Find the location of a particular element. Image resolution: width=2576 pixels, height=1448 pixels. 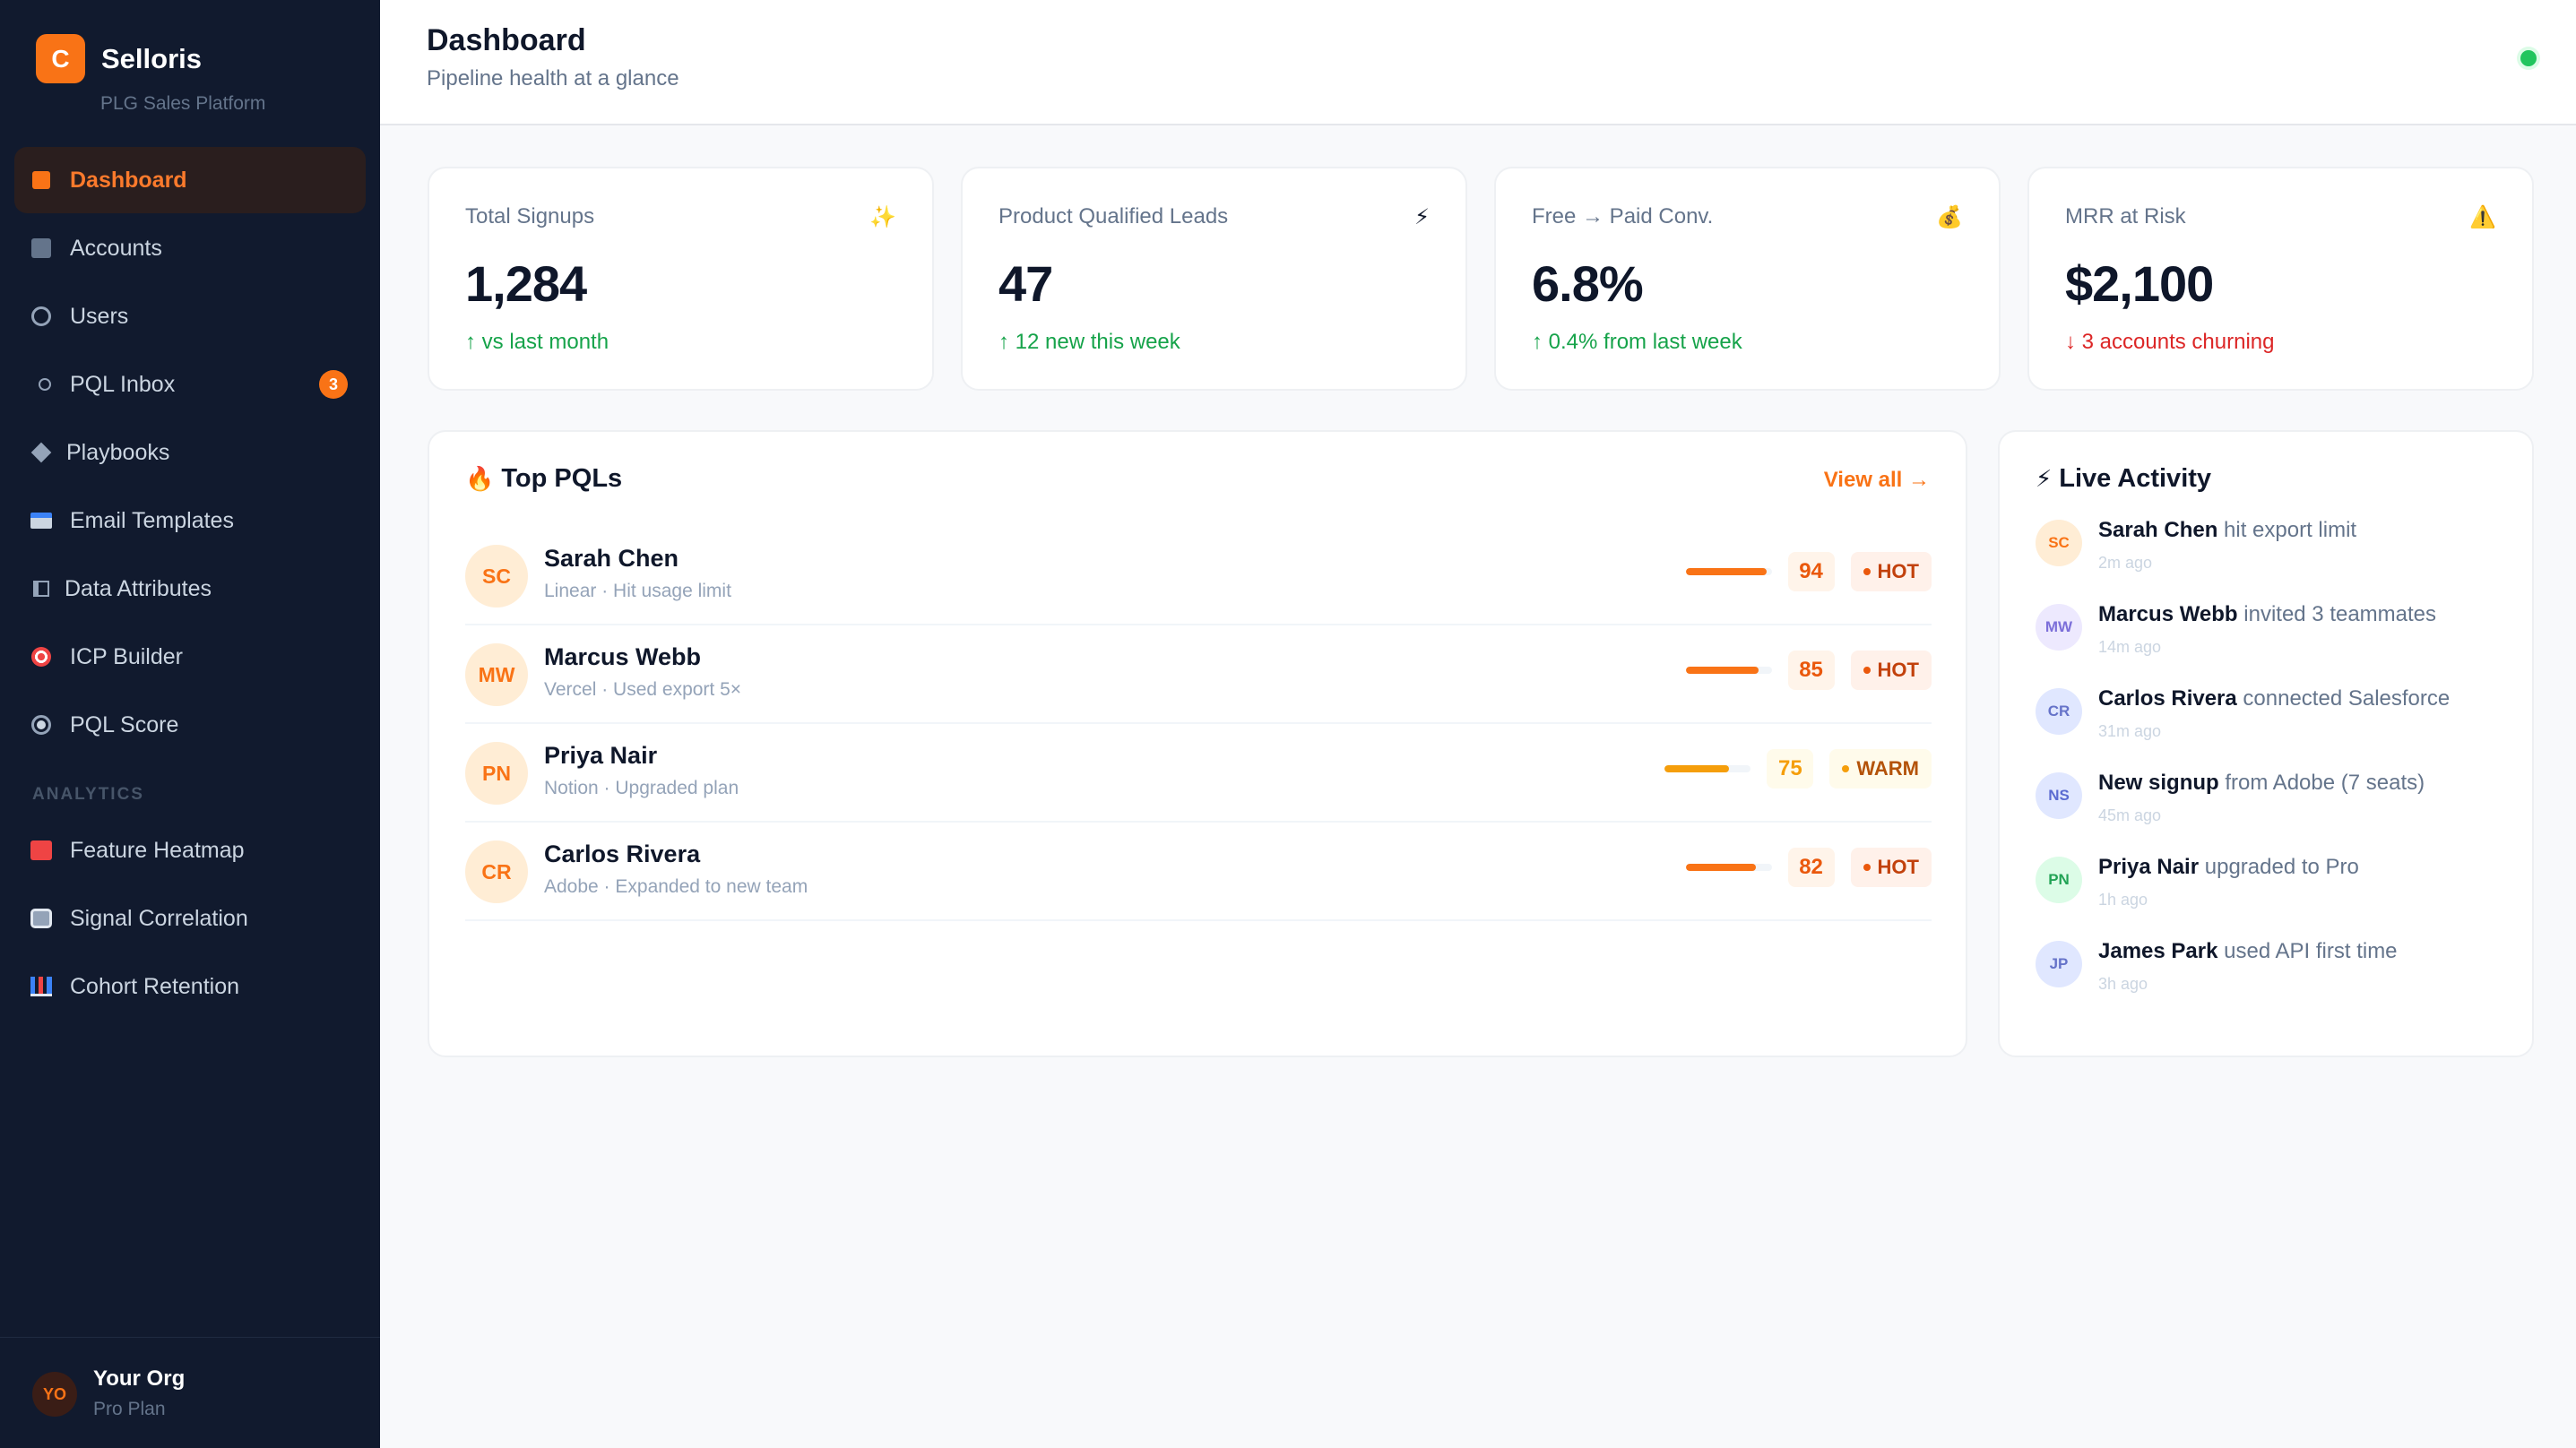

lightning-icon: ⚡ is located at coordinates (1422, 217).